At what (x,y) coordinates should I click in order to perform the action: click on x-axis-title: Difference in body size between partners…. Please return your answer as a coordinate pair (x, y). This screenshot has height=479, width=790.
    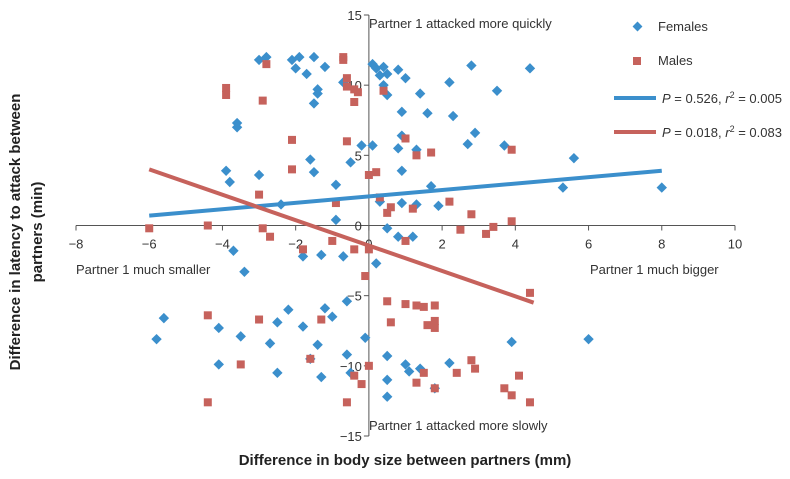
    Looking at the image, I should click on (405, 460).